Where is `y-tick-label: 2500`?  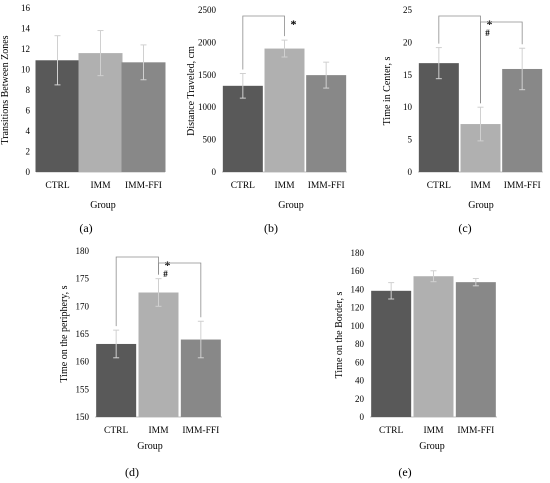 y-tick-label: 2500 is located at coordinates (207, 10).